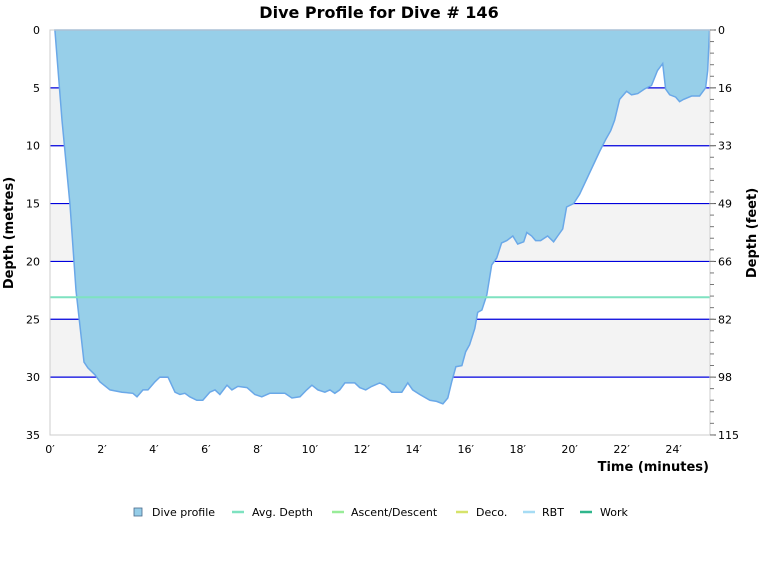 The height and width of the screenshot is (584, 760). What do you see at coordinates (728, 435) in the screenshot?
I see `y-right-tick-label: 115` at bounding box center [728, 435].